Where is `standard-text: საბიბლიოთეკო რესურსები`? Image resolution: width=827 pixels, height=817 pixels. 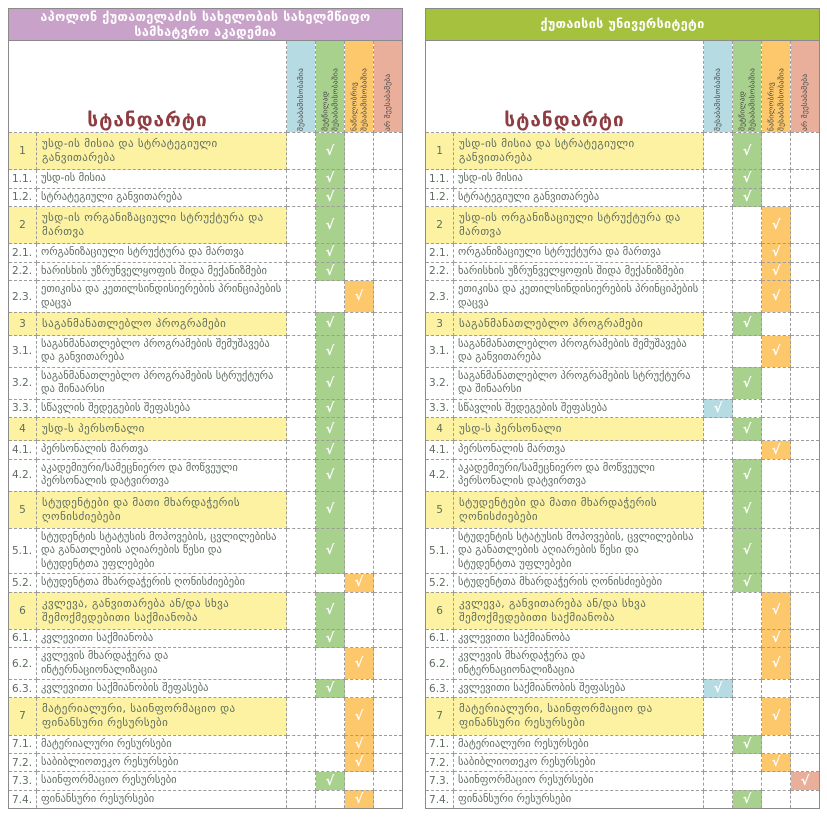
standard-text: საბიბლიოთეკო რესურსები is located at coordinates (579, 762).